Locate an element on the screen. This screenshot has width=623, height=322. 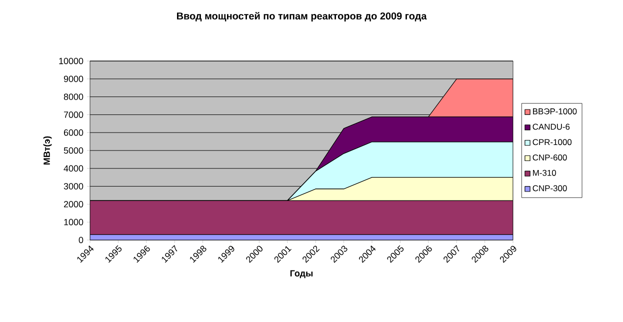
y-tick-label: 2000 is located at coordinates (74, 204).